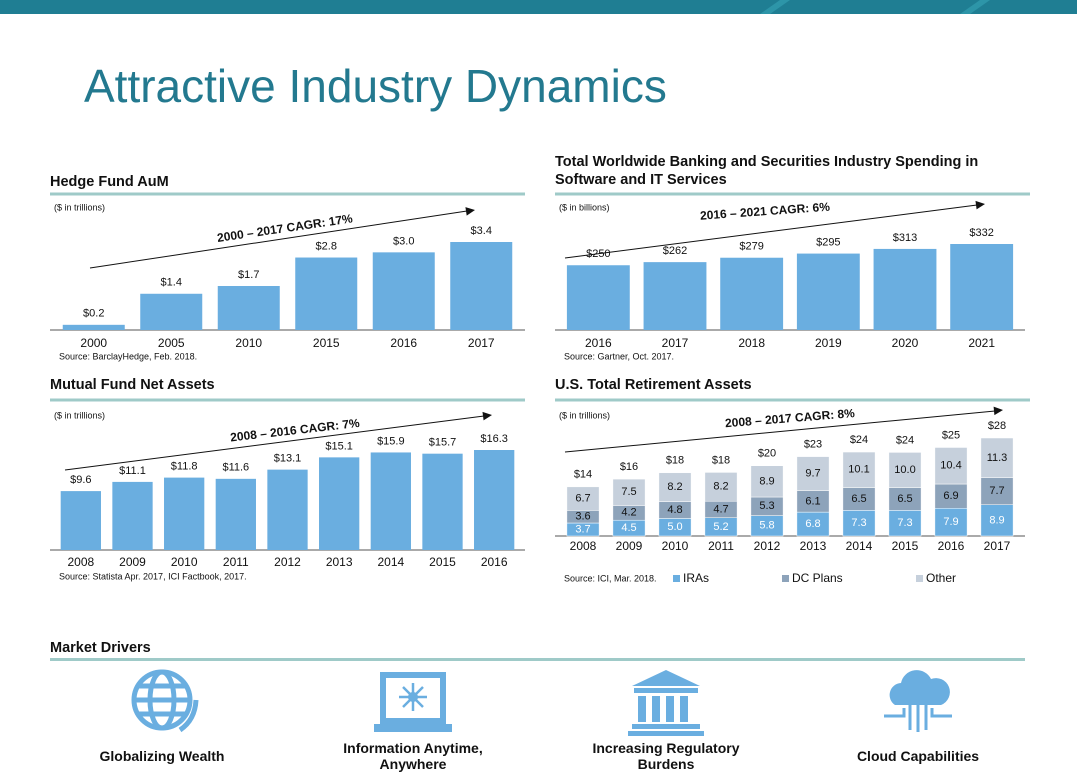 The image size is (1077, 783). Describe the element at coordinates (184, 467) in the screenshot. I see `value-label: $11.8` at that location.